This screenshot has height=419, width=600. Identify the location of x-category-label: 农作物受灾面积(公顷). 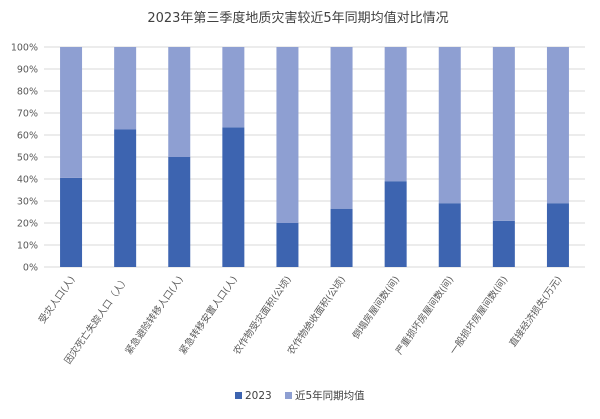
(262, 315).